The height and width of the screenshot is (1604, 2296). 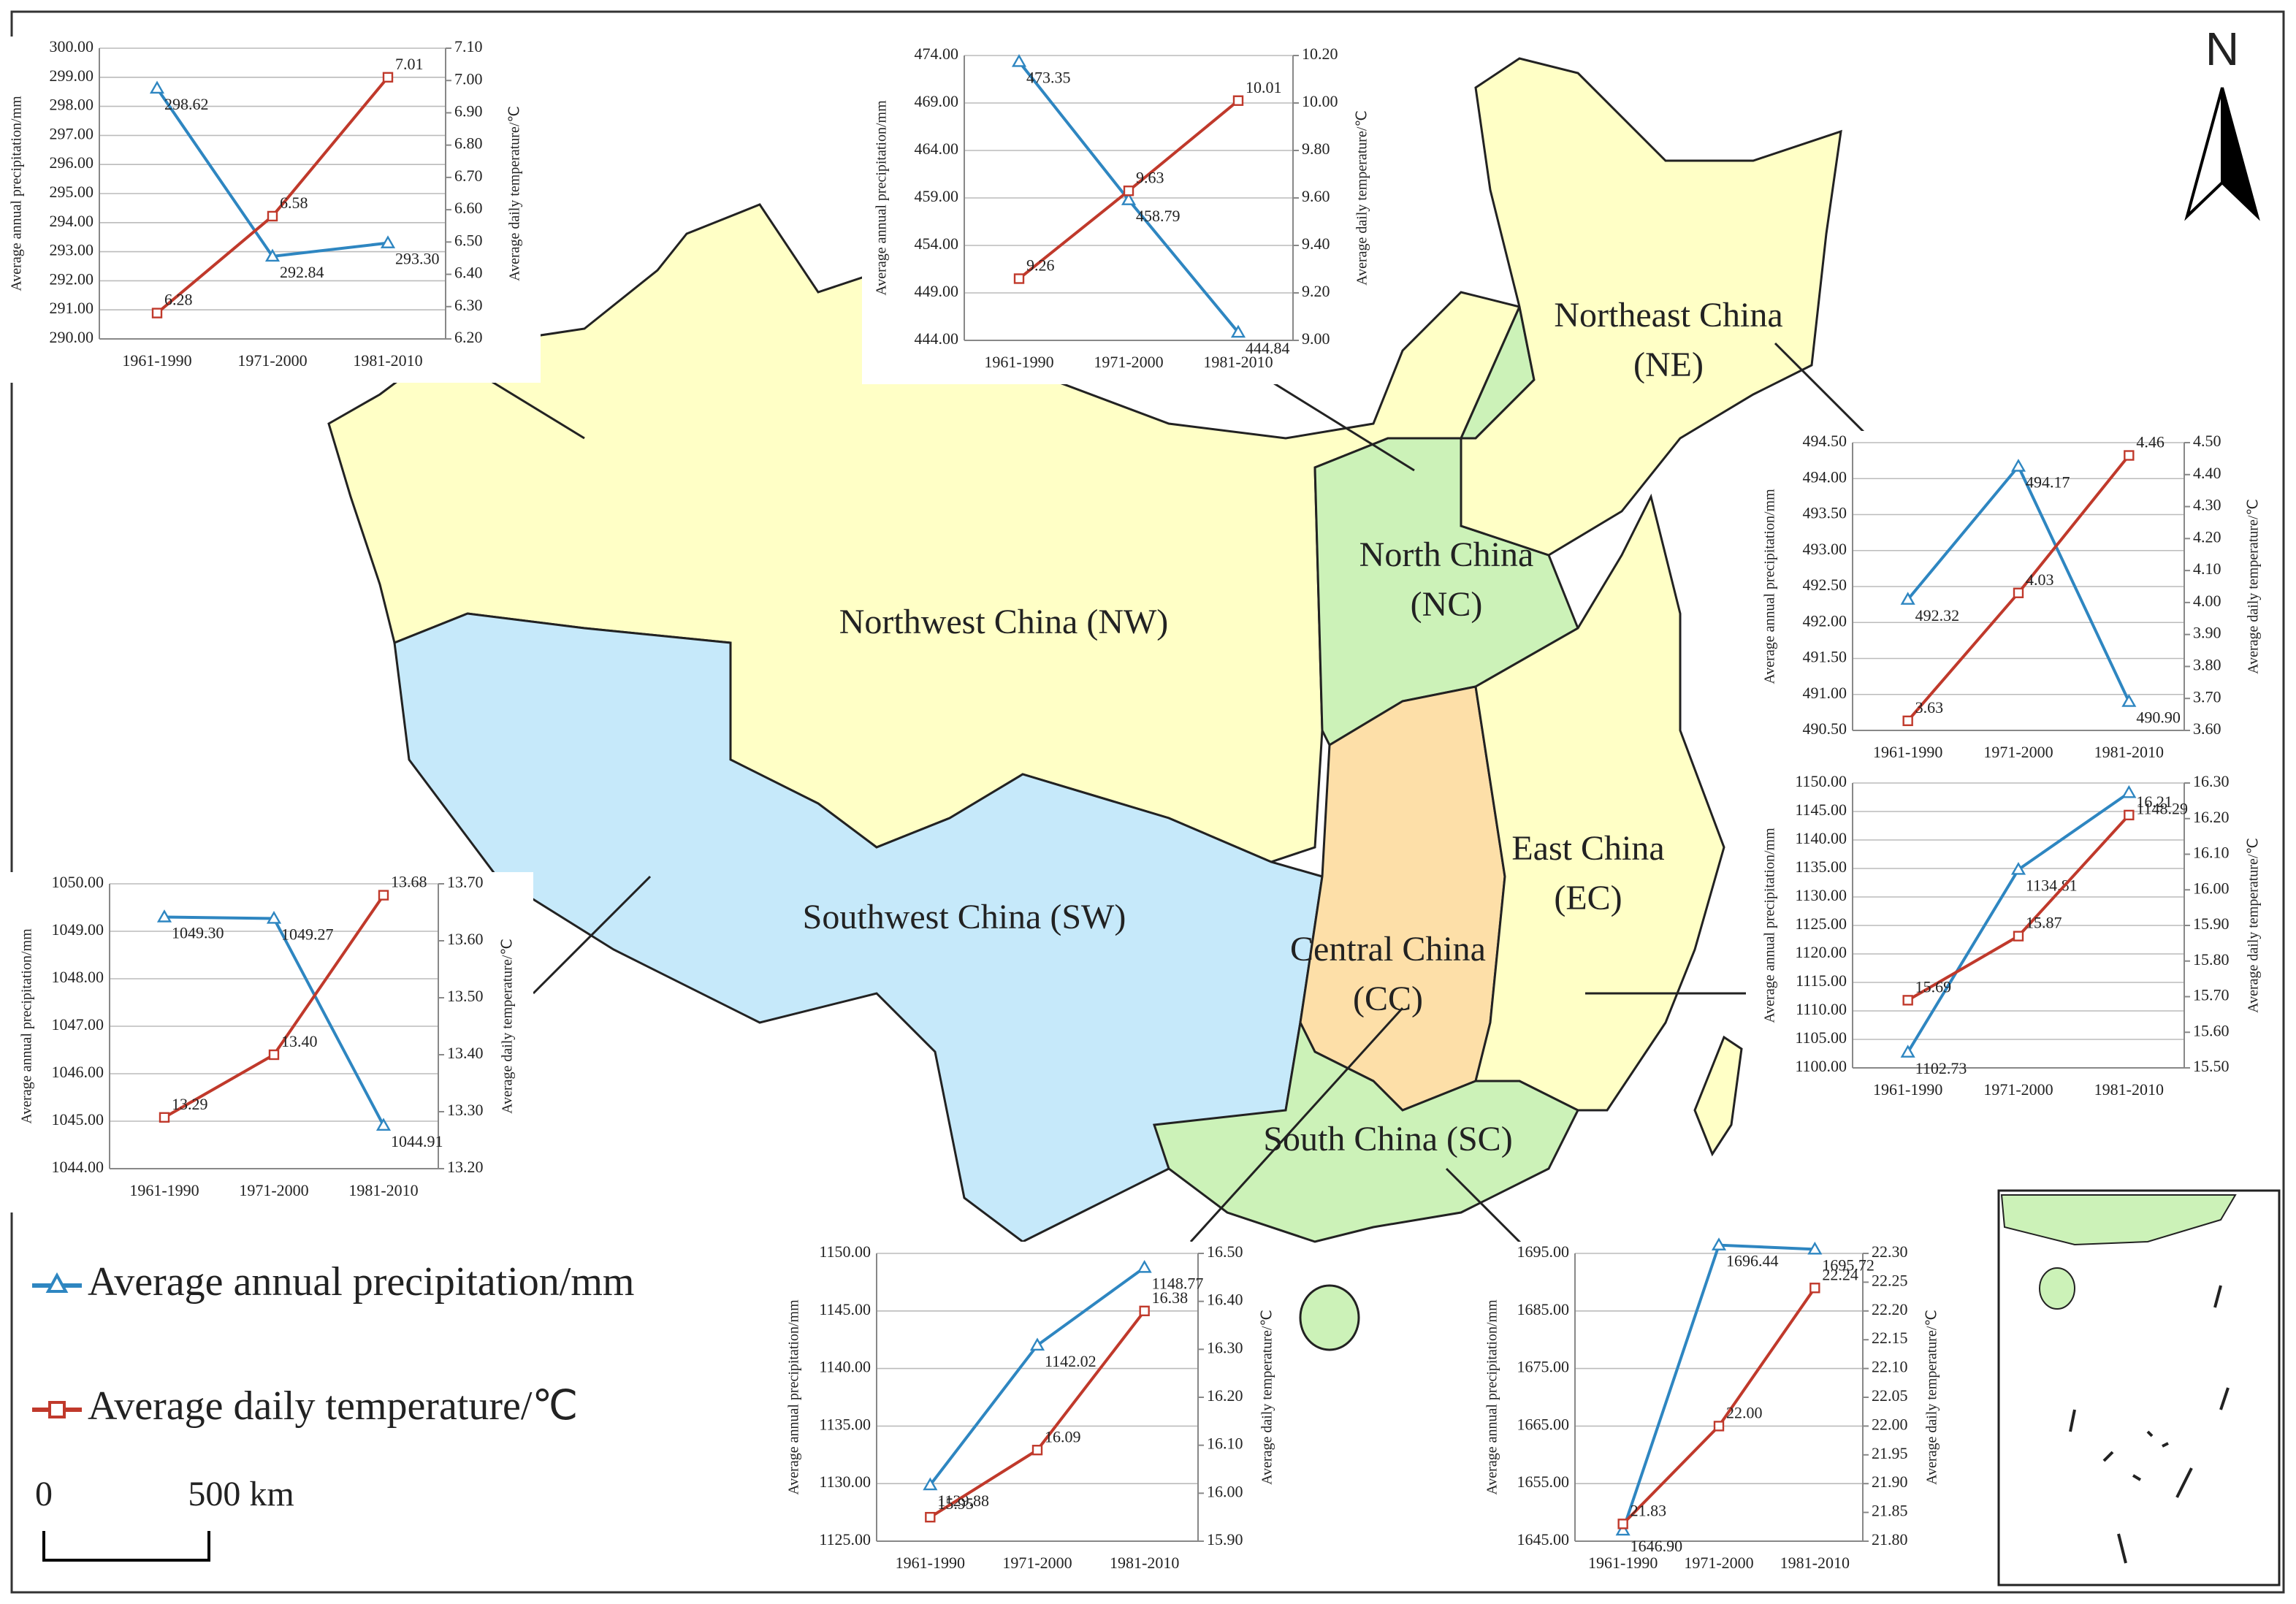 I want to click on data-label: 492.32, so click(x=1937, y=616).